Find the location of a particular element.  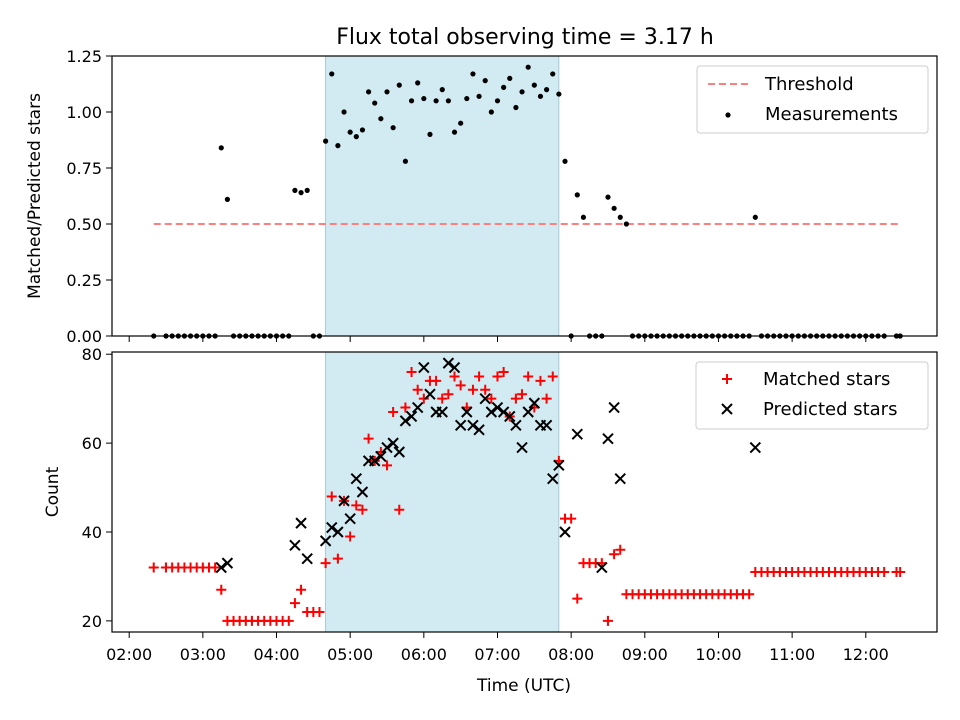

top-y-tick-label: 0.25 is located at coordinates (84, 280).